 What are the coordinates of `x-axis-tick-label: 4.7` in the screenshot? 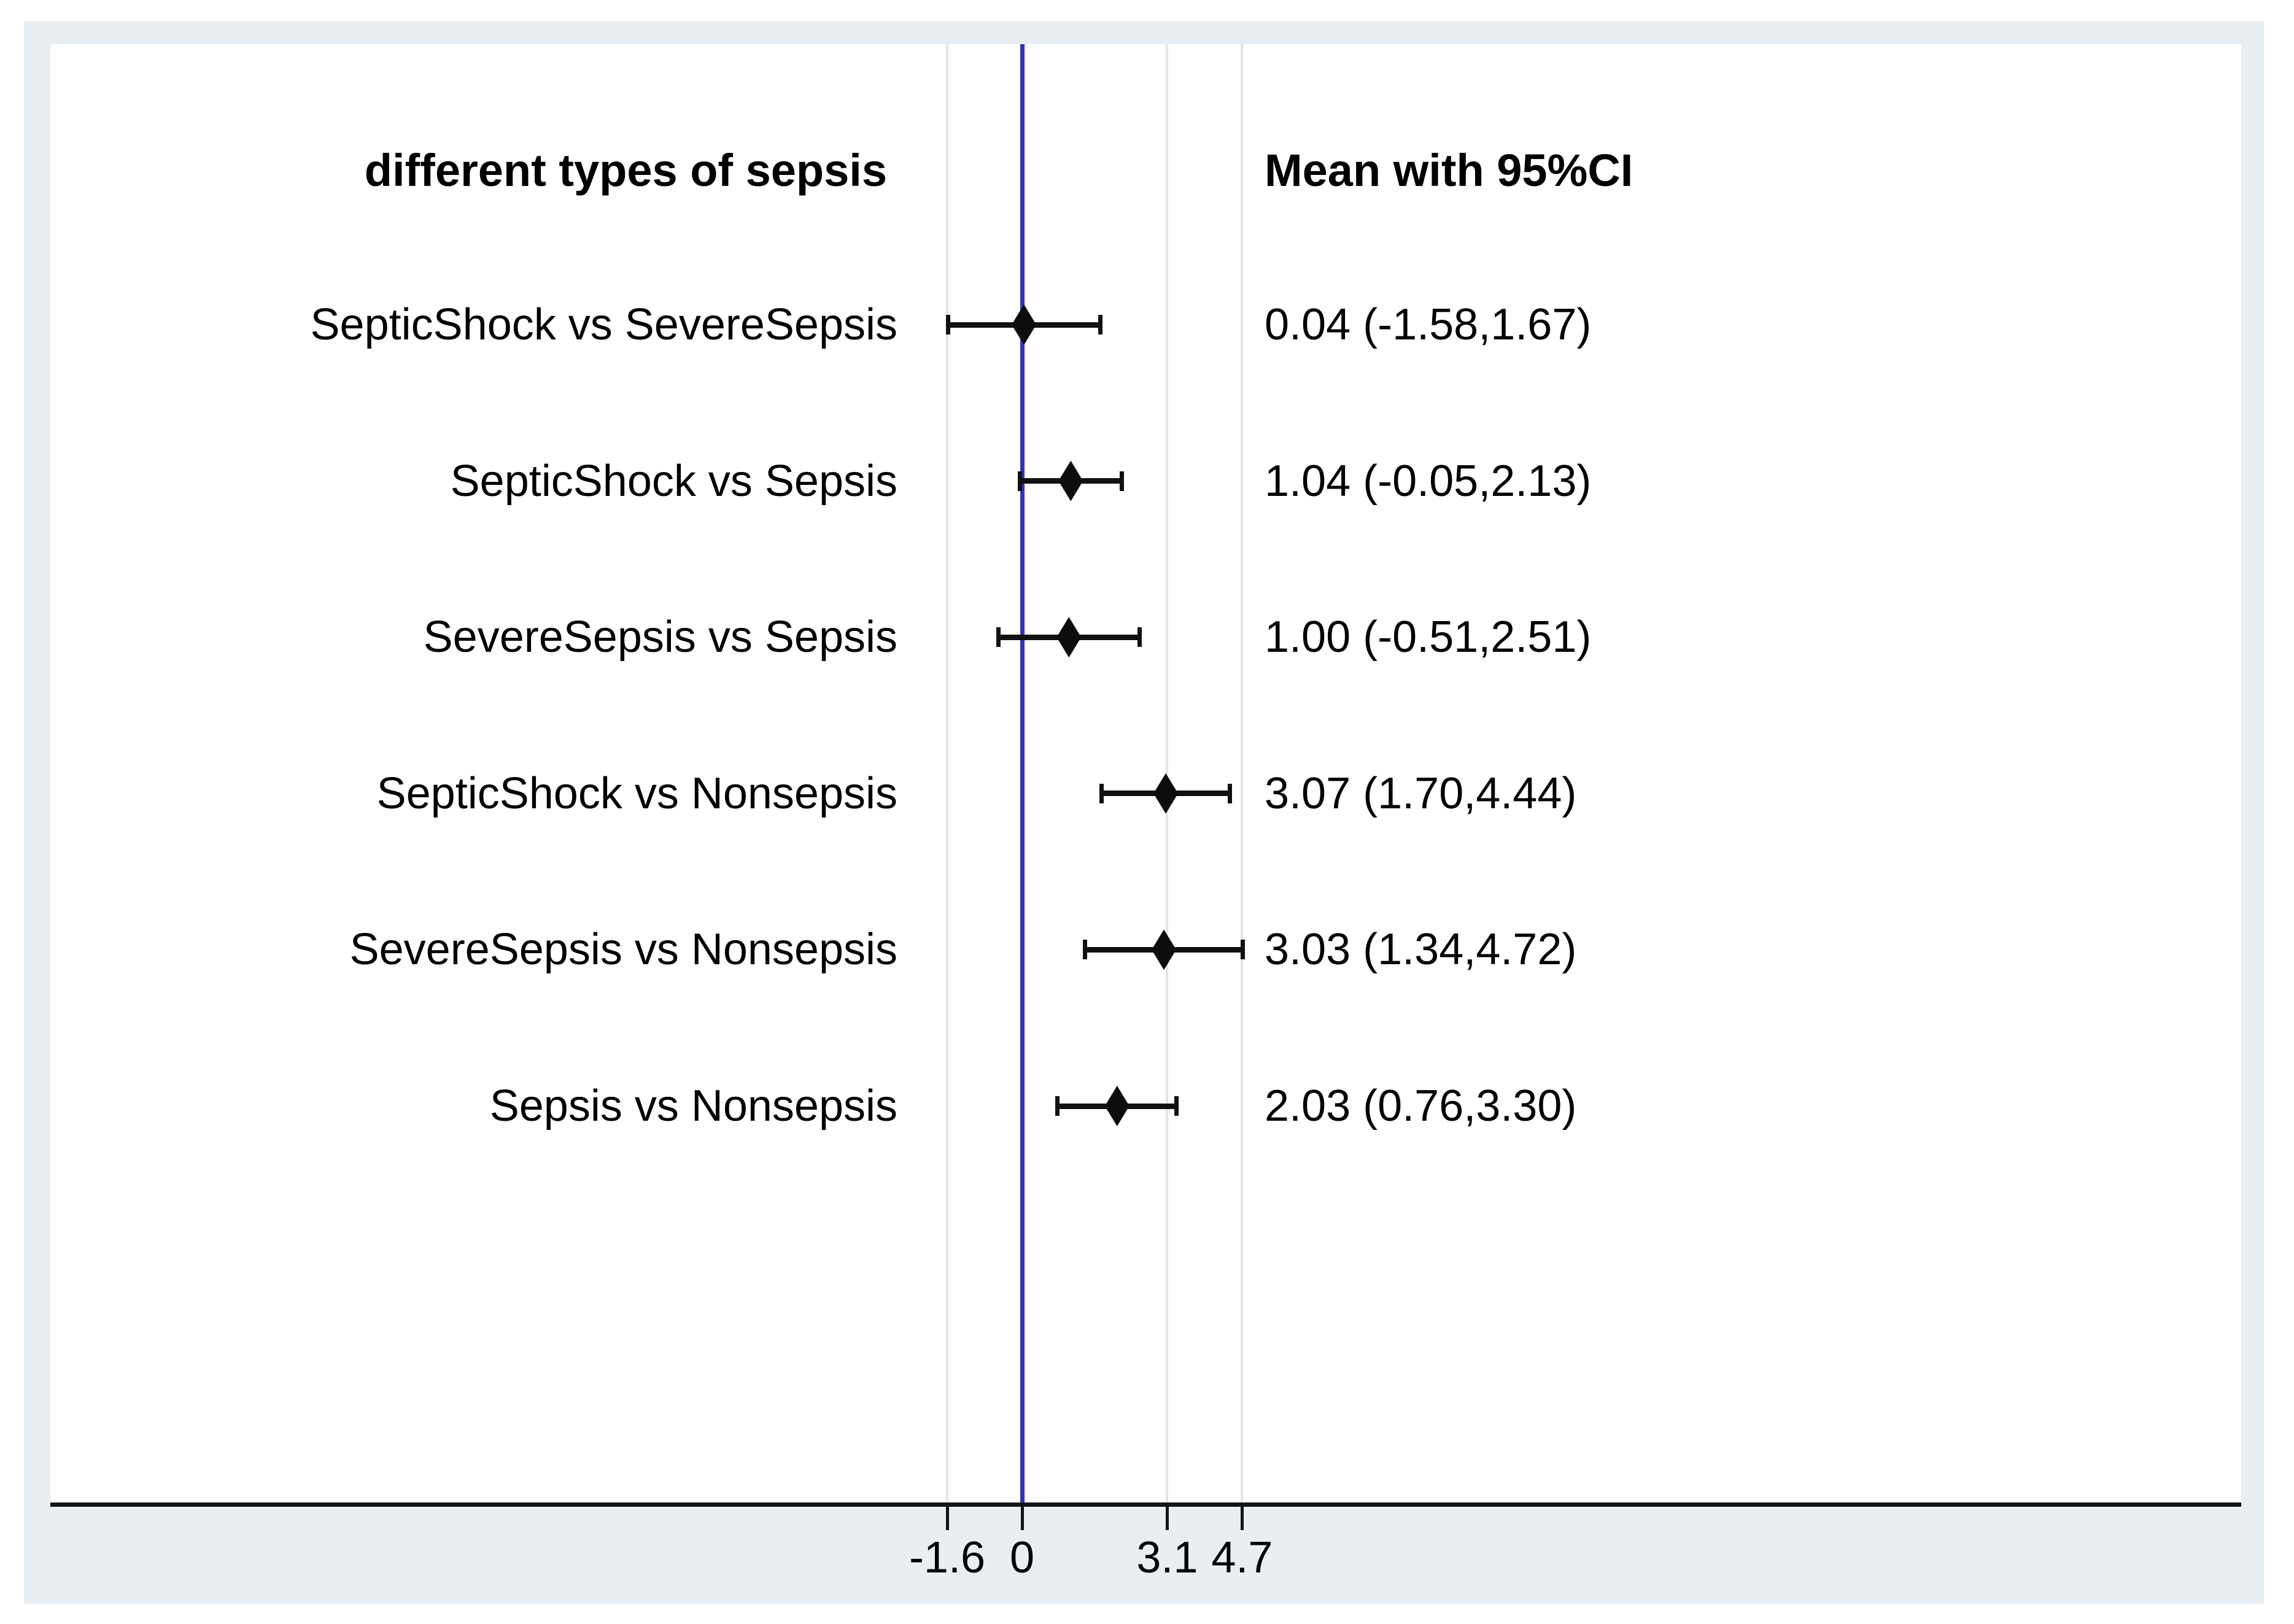 It's located at (1242, 1557).